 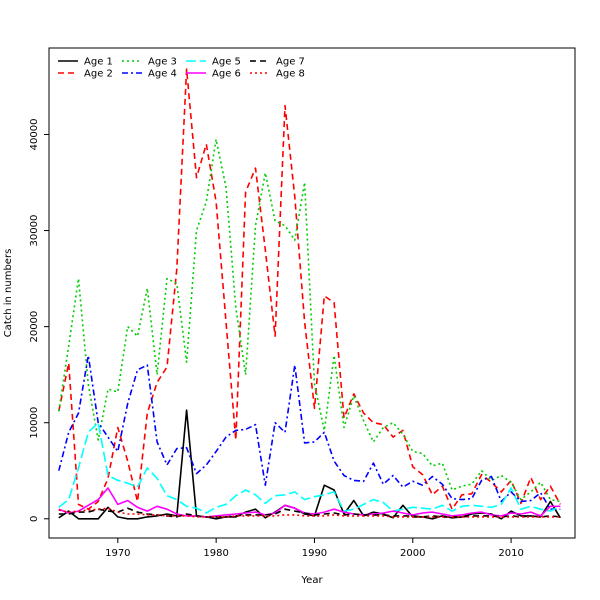 I want to click on legend-label: Age 8, so click(x=290, y=74).